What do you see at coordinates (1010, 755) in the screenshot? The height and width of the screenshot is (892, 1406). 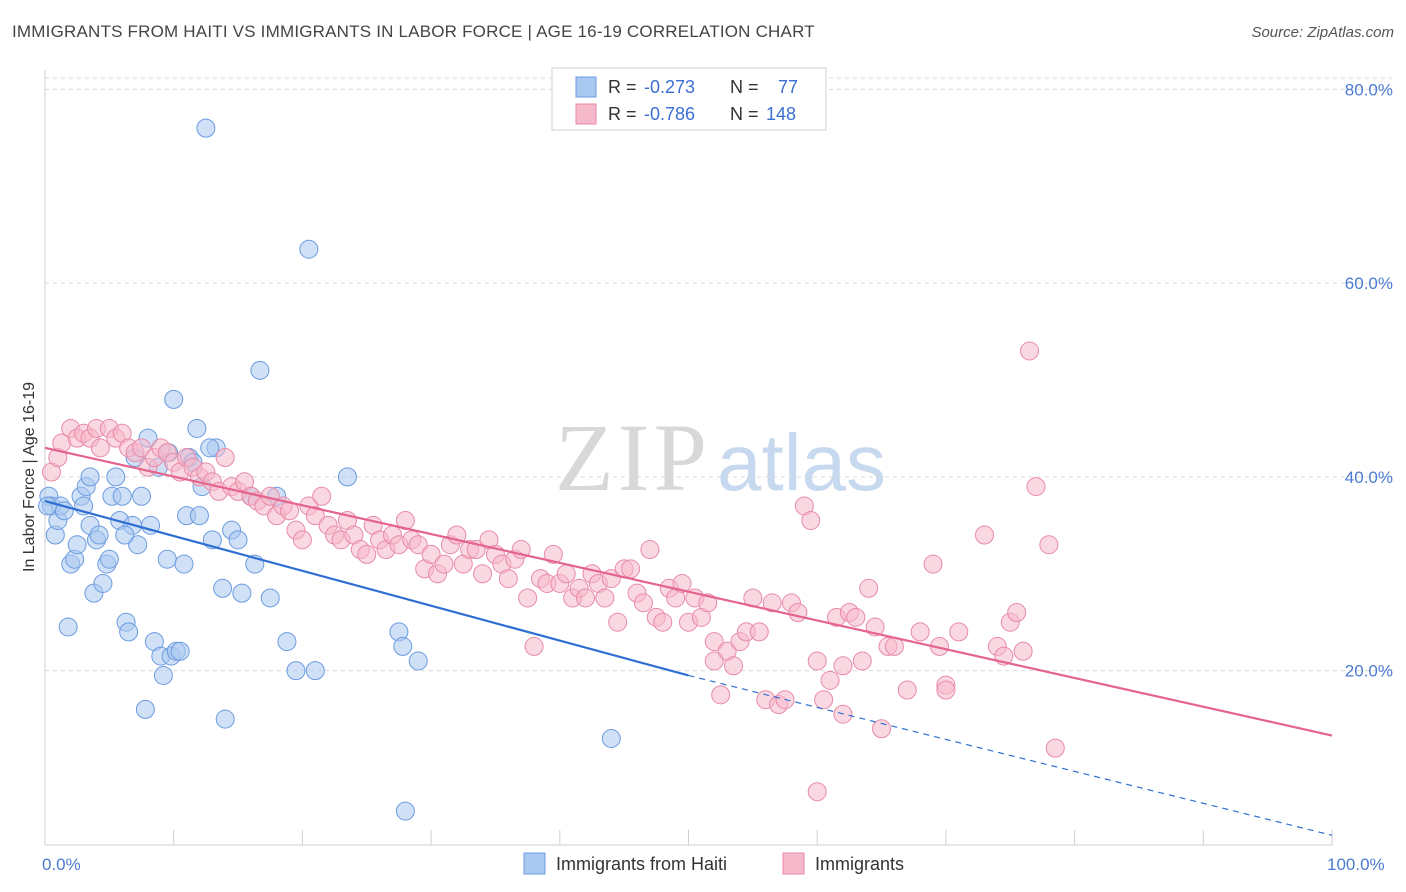 I see `trend-line-haiti-extension` at bounding box center [1010, 755].